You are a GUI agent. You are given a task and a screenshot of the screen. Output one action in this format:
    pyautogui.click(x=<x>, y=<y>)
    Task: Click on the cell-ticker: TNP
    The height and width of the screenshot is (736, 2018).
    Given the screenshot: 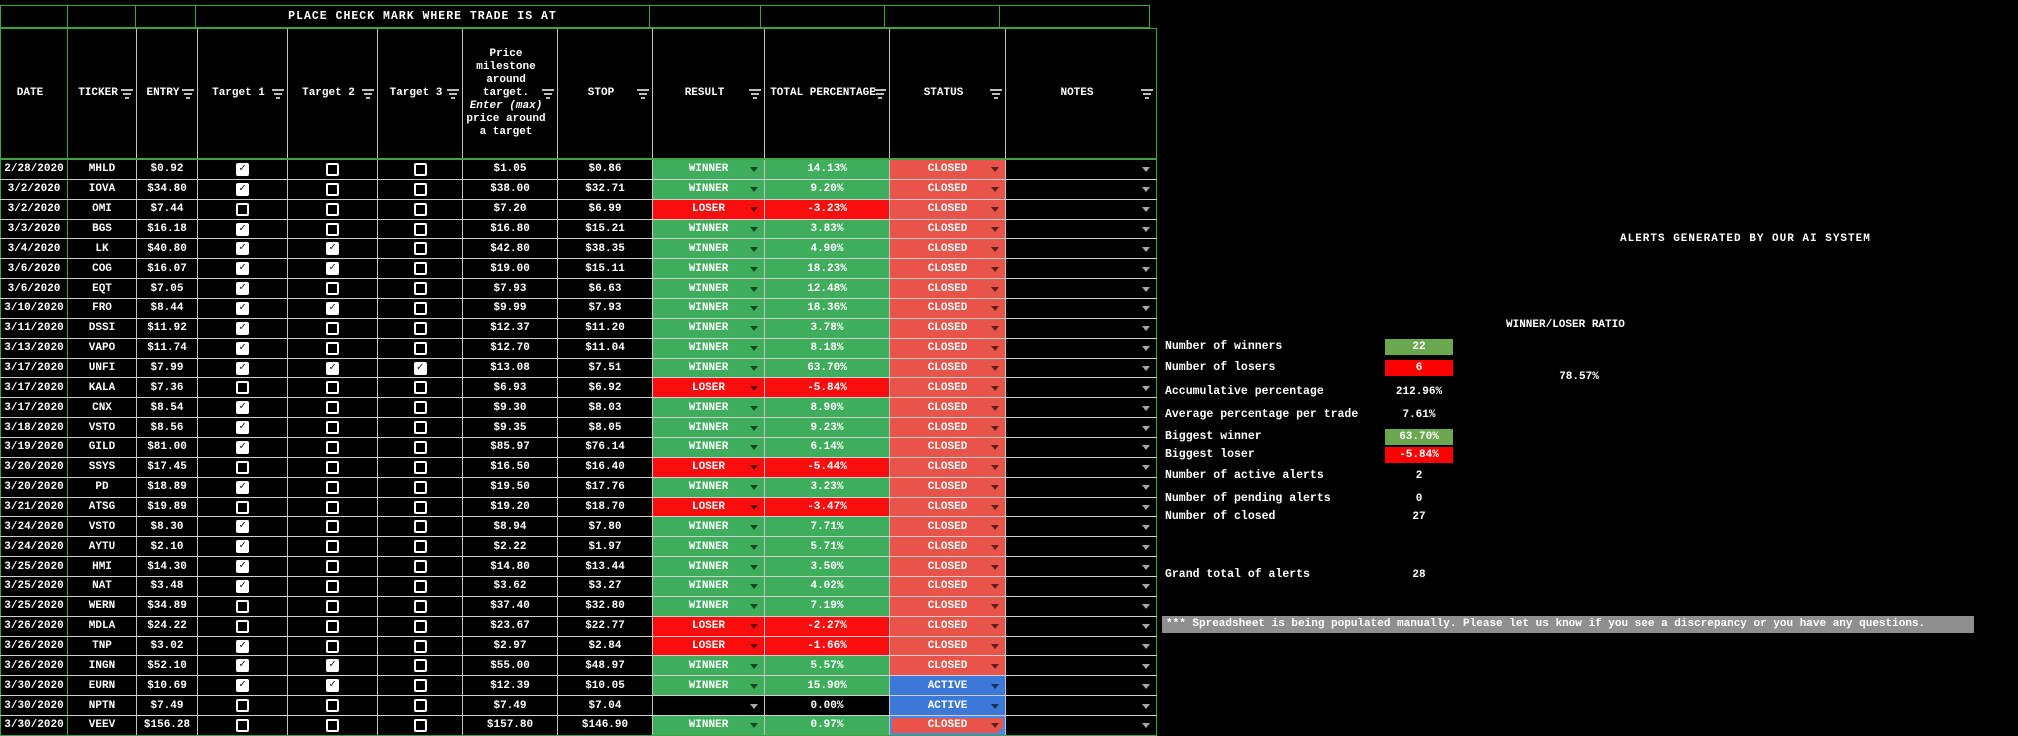 What is the action you would take?
    pyautogui.click(x=102, y=646)
    